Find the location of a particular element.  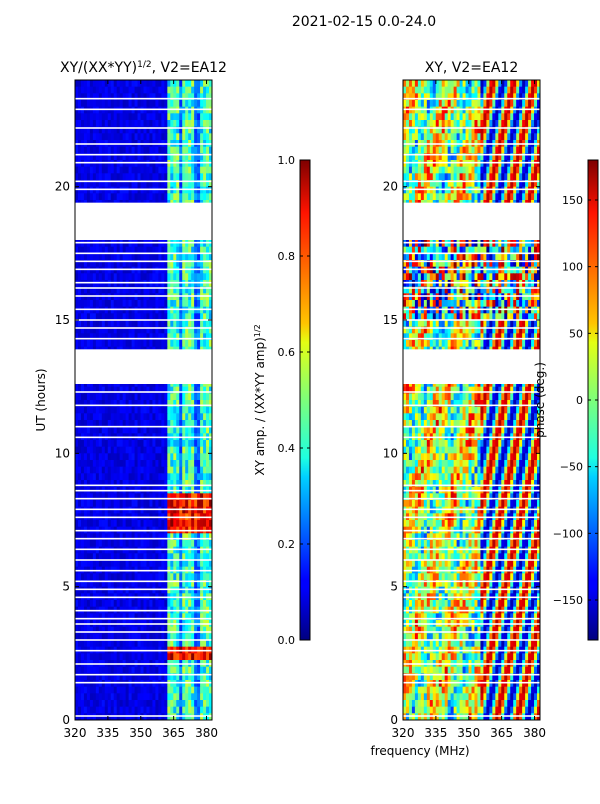

colorbar-tick-label: 0.8 is located at coordinates (287, 256).